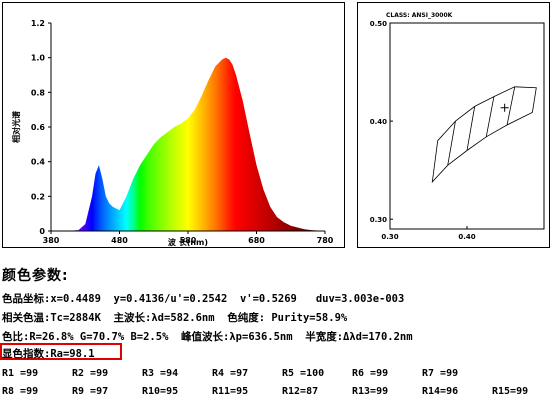 This screenshot has height=401, width=554. Describe the element at coordinates (378, 122) in the screenshot. I see `cie-y-tick-label: 0.40` at that location.